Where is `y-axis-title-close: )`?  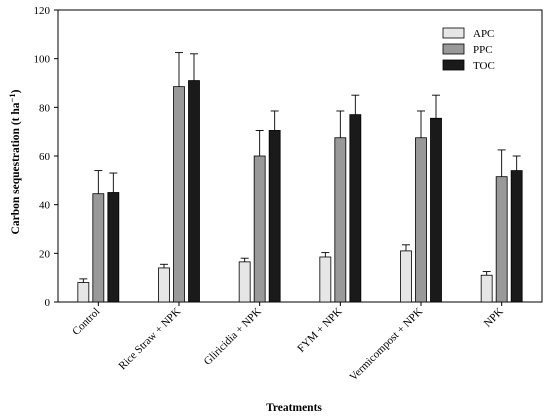 y-axis-title-close: ) is located at coordinates (16, 91).